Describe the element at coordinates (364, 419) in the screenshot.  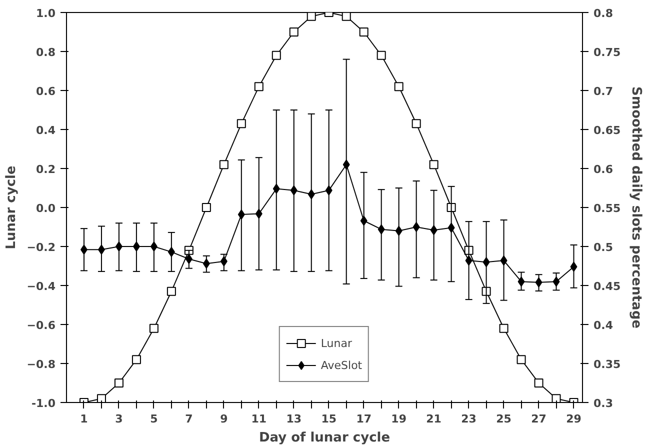
I see `x-tick-label: 17` at that location.